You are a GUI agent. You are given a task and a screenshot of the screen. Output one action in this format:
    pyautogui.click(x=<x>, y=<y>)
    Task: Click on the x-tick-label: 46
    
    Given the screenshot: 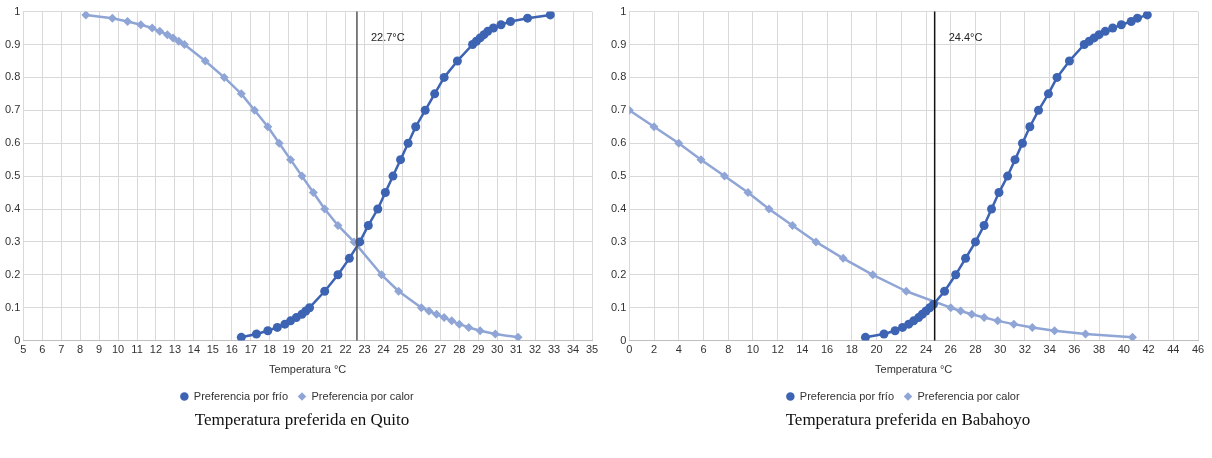 What is the action you would take?
    pyautogui.click(x=1198, y=349)
    